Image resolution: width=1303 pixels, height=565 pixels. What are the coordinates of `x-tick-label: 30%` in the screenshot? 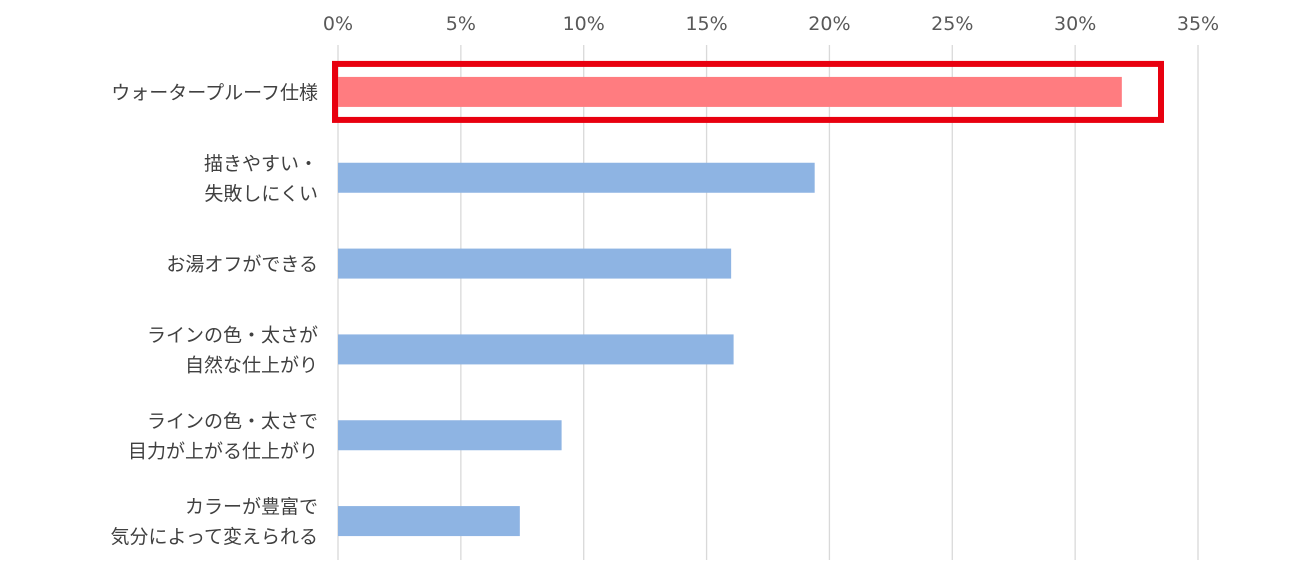 It's located at (1075, 24).